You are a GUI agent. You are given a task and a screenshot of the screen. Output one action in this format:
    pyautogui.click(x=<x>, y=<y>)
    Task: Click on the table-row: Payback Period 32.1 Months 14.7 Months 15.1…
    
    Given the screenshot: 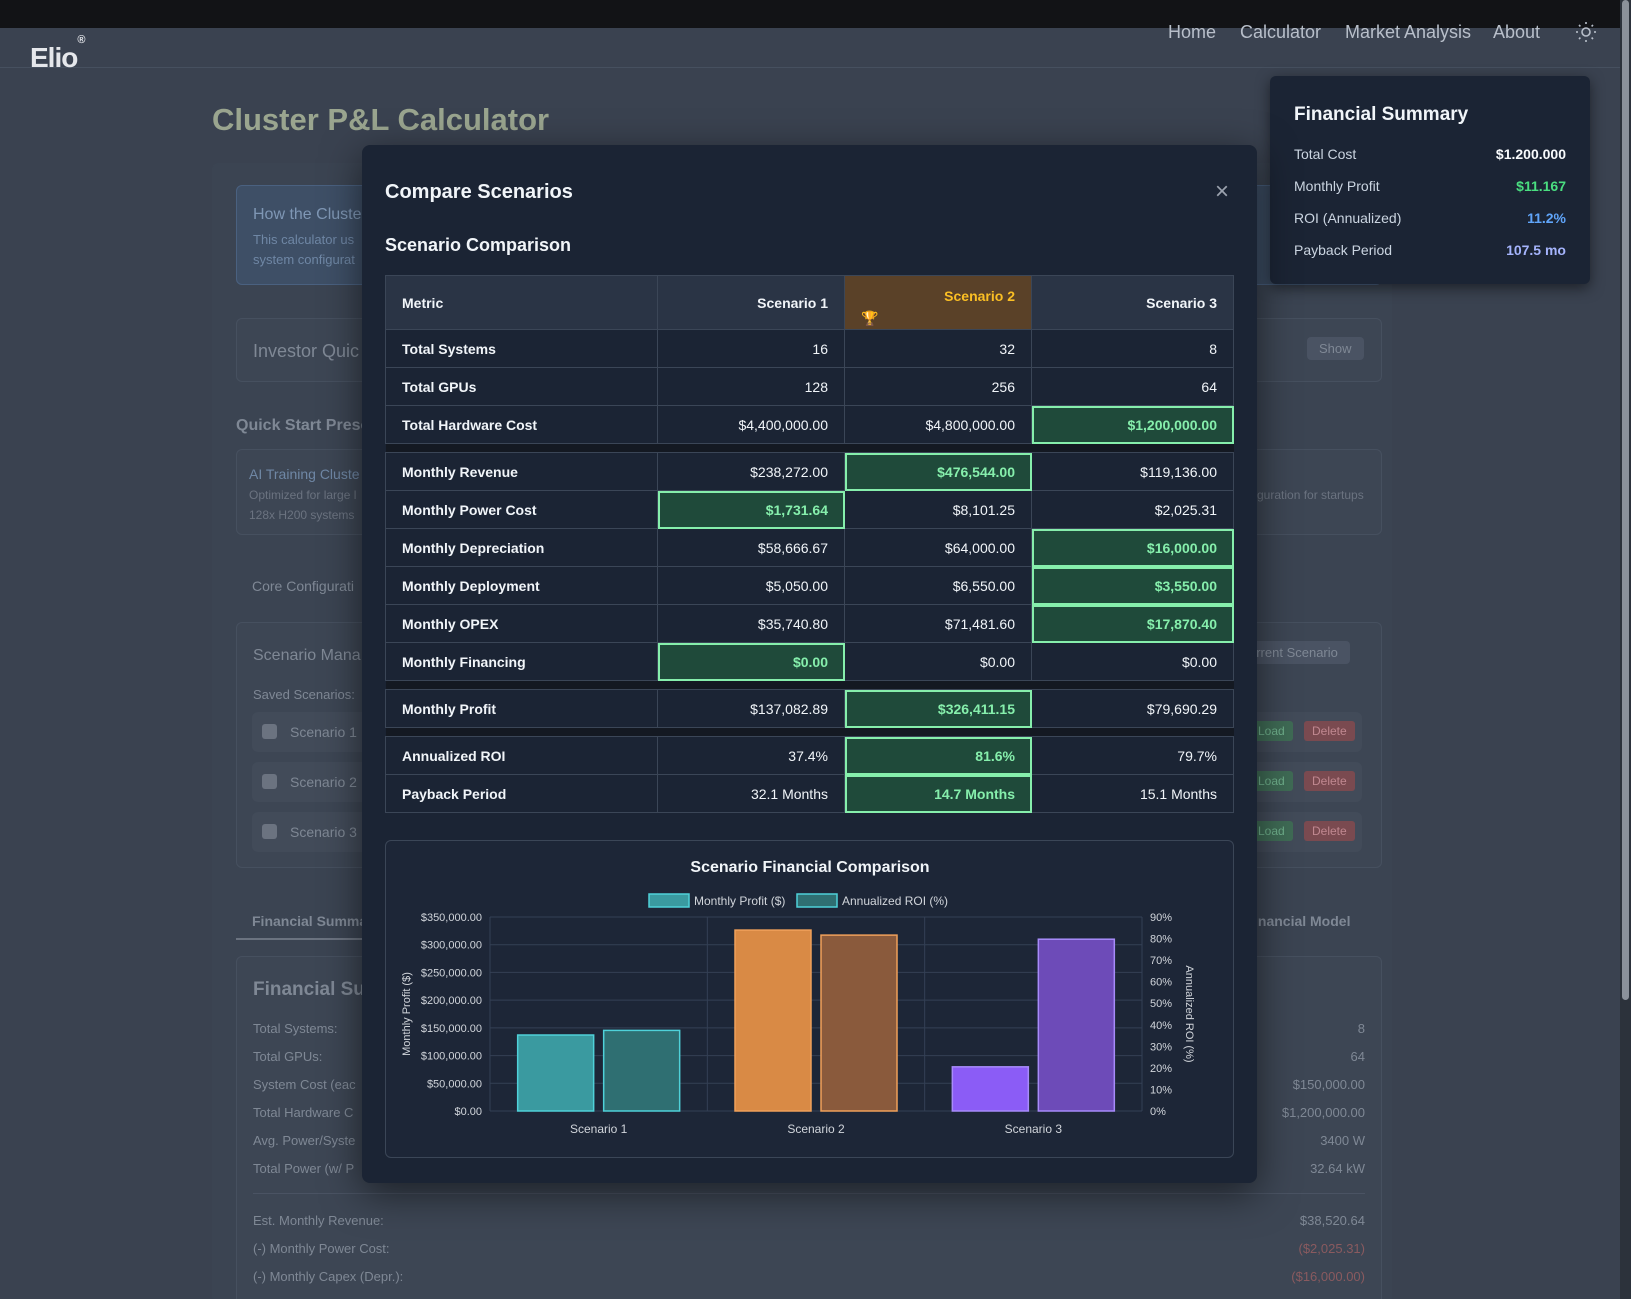 What is the action you would take?
    pyautogui.click(x=809, y=793)
    